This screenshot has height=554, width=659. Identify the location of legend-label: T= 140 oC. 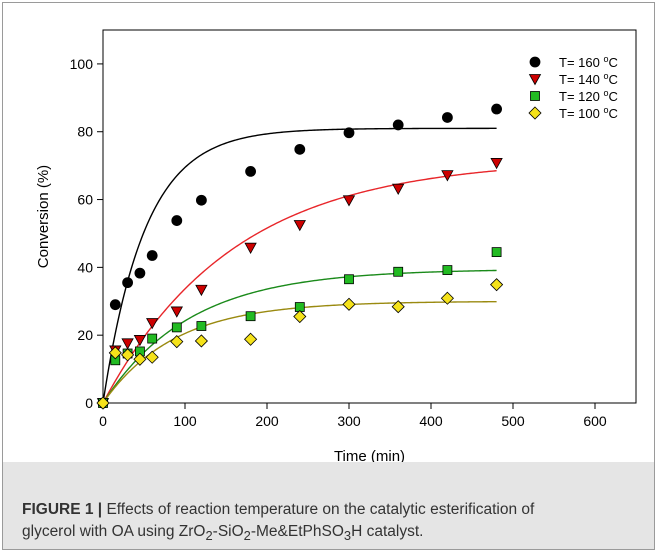
(588, 79).